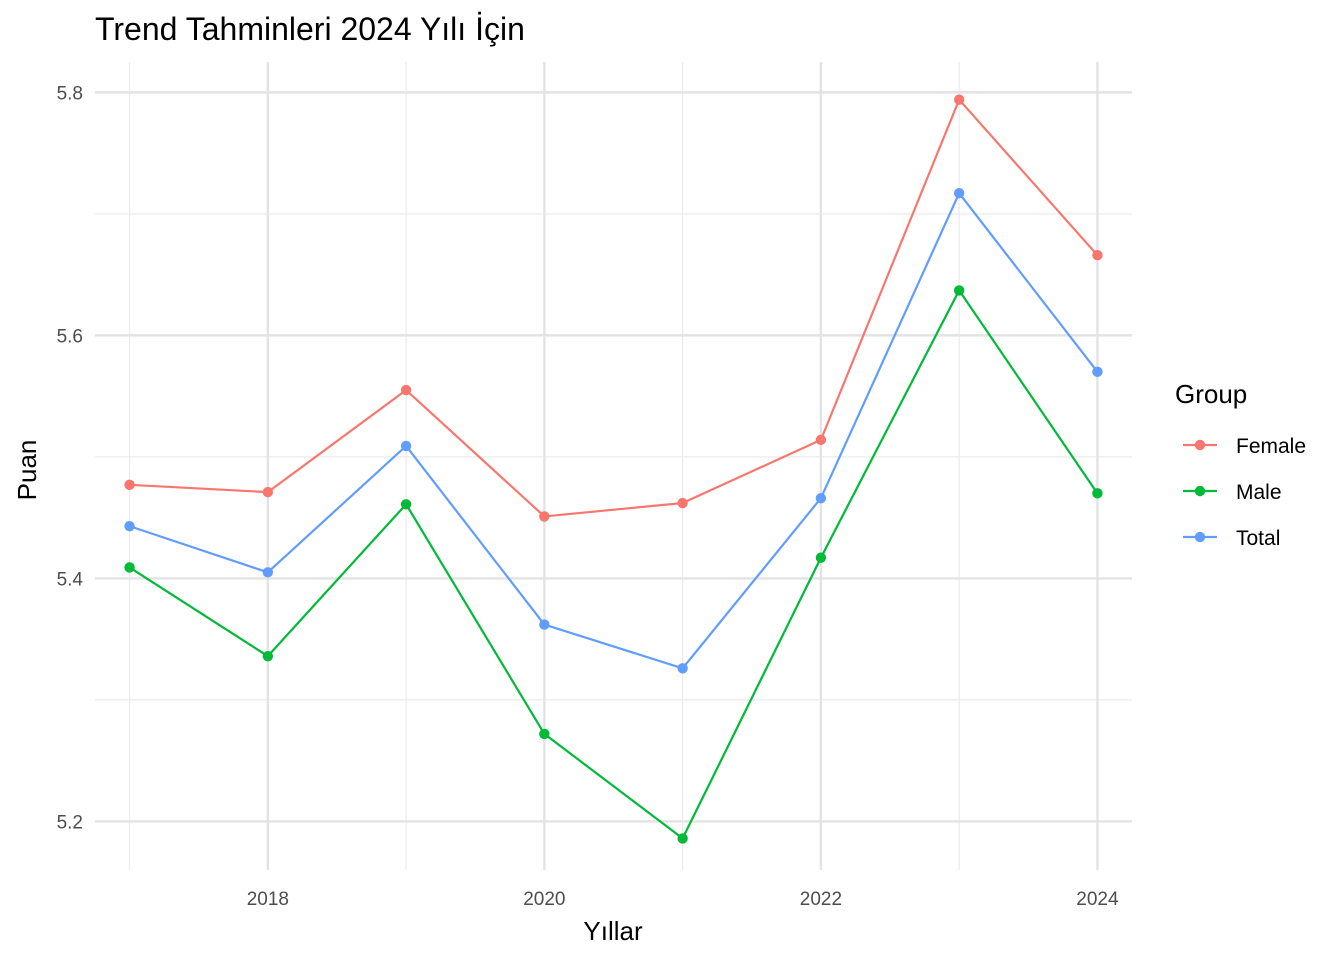 This screenshot has height=960, width=1344. What do you see at coordinates (70, 579) in the screenshot?
I see `y-tick-label: 5.4` at bounding box center [70, 579].